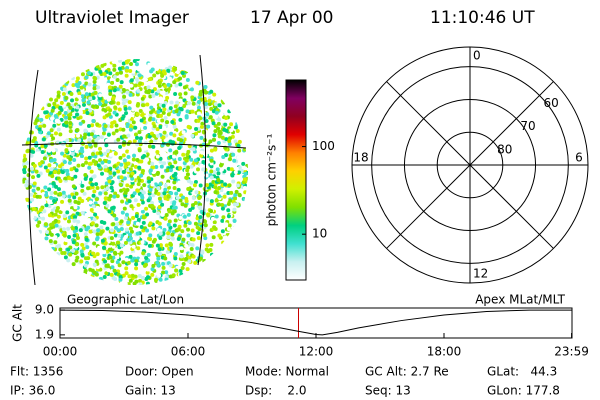 This screenshot has width=600, height=400. What do you see at coordinates (316, 352) in the screenshot?
I see `x-tick-label: 12:00` at bounding box center [316, 352].